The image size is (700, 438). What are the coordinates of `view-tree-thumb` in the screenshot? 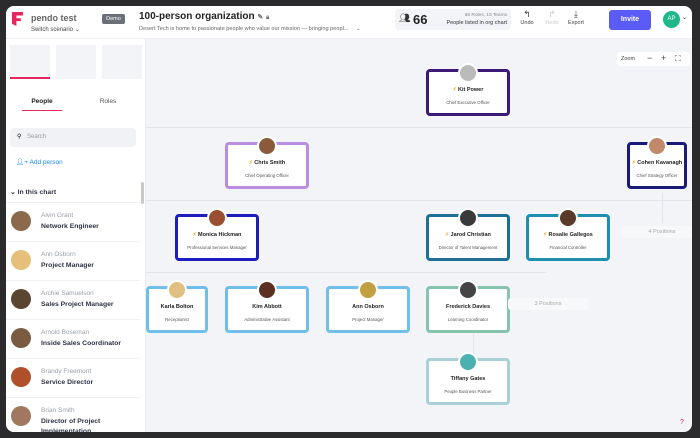 It's located at (76, 62).